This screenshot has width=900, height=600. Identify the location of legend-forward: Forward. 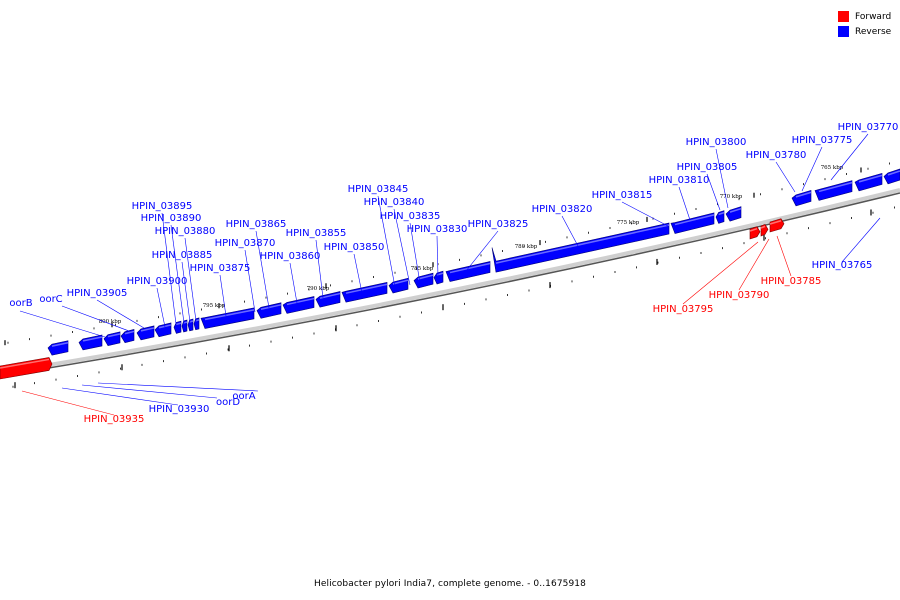
(864, 16).